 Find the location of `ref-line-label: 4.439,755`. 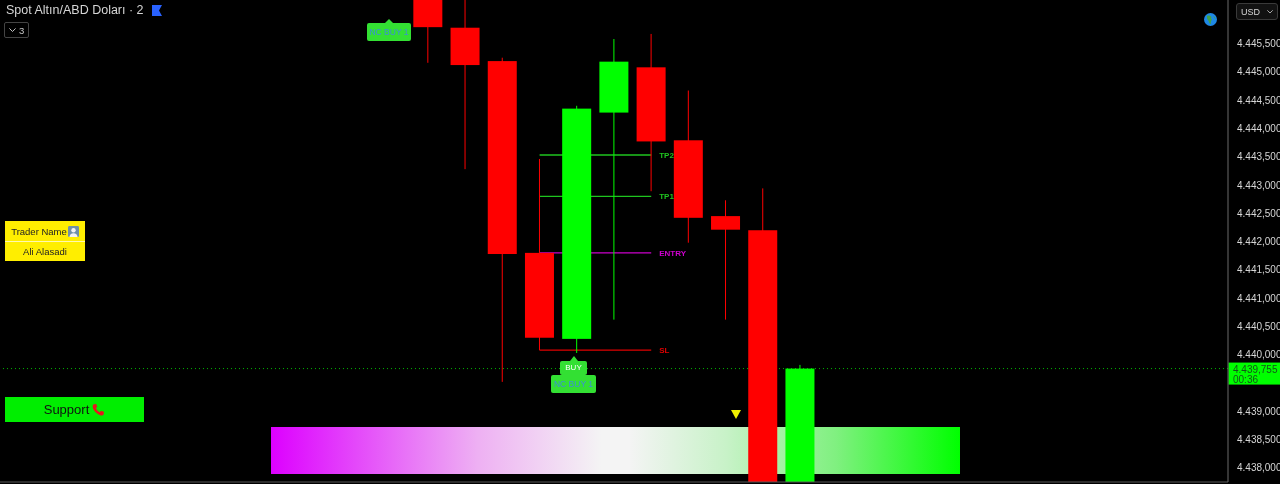

ref-line-label: 4.439,755 is located at coordinates (1255, 370).